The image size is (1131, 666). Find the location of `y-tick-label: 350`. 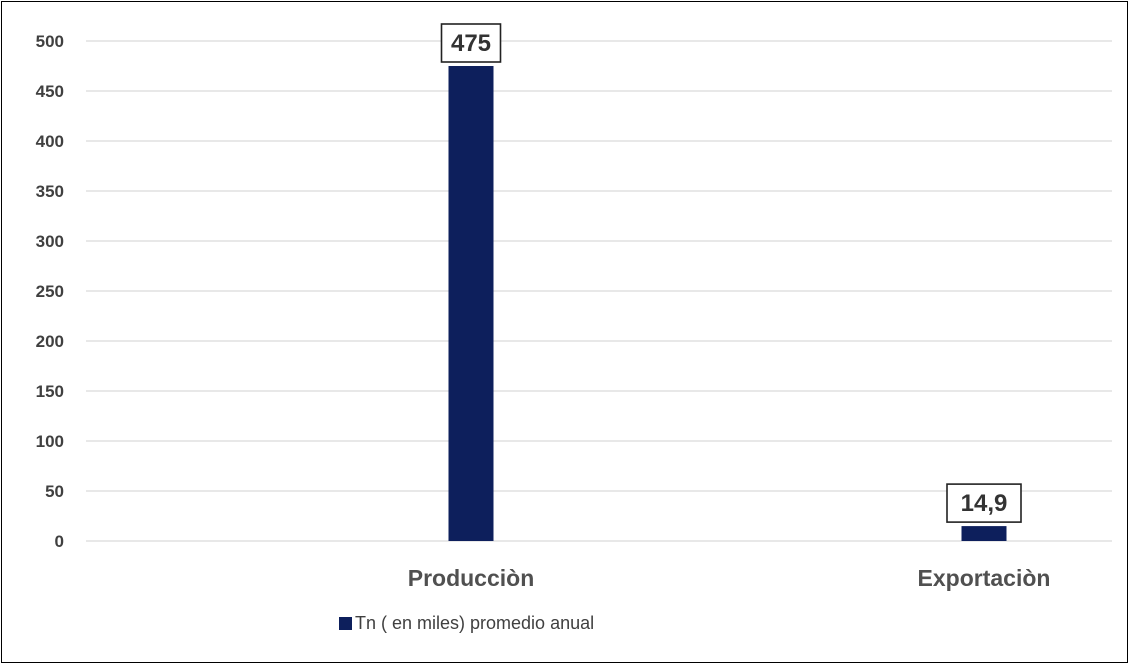

y-tick-label: 350 is located at coordinates (50, 191).